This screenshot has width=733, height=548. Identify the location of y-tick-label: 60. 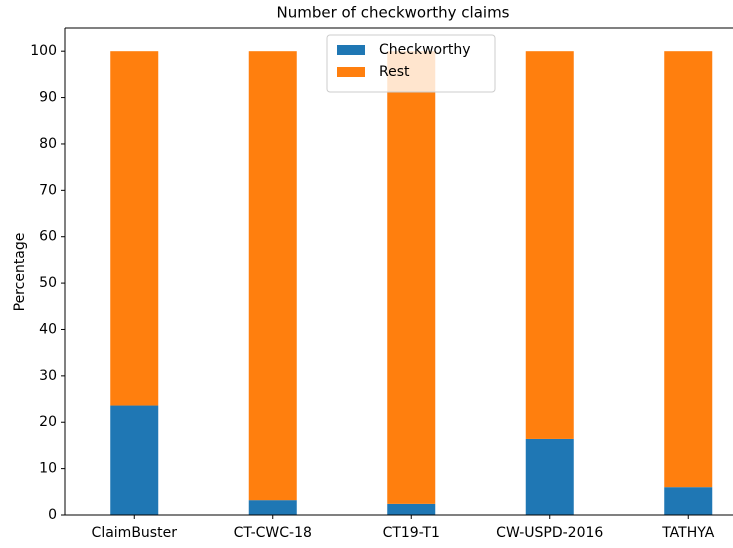
(48, 237).